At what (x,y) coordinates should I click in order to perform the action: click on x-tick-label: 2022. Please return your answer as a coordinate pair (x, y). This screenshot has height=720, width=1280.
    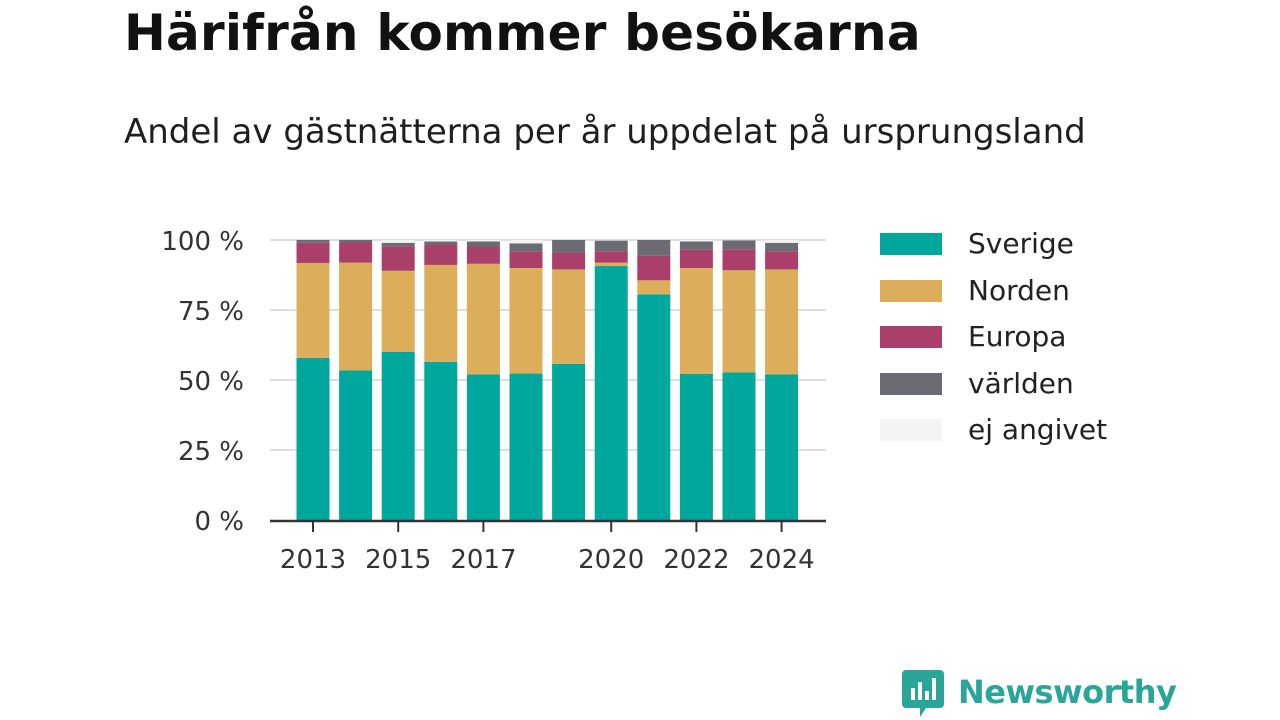
    Looking at the image, I should click on (696, 560).